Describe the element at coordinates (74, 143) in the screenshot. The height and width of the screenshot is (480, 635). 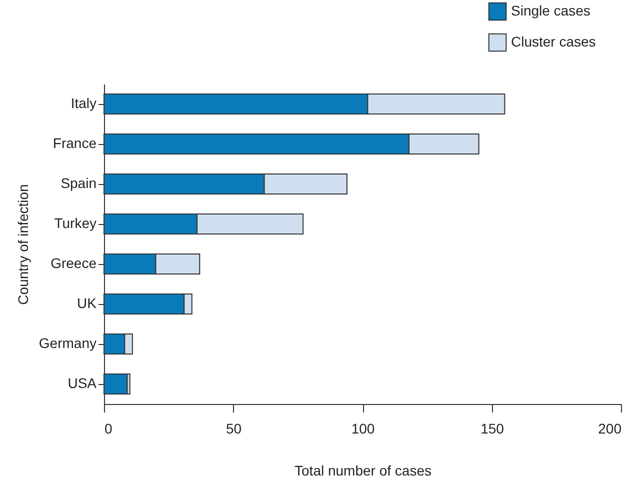
I see `y-tick-label: France` at that location.